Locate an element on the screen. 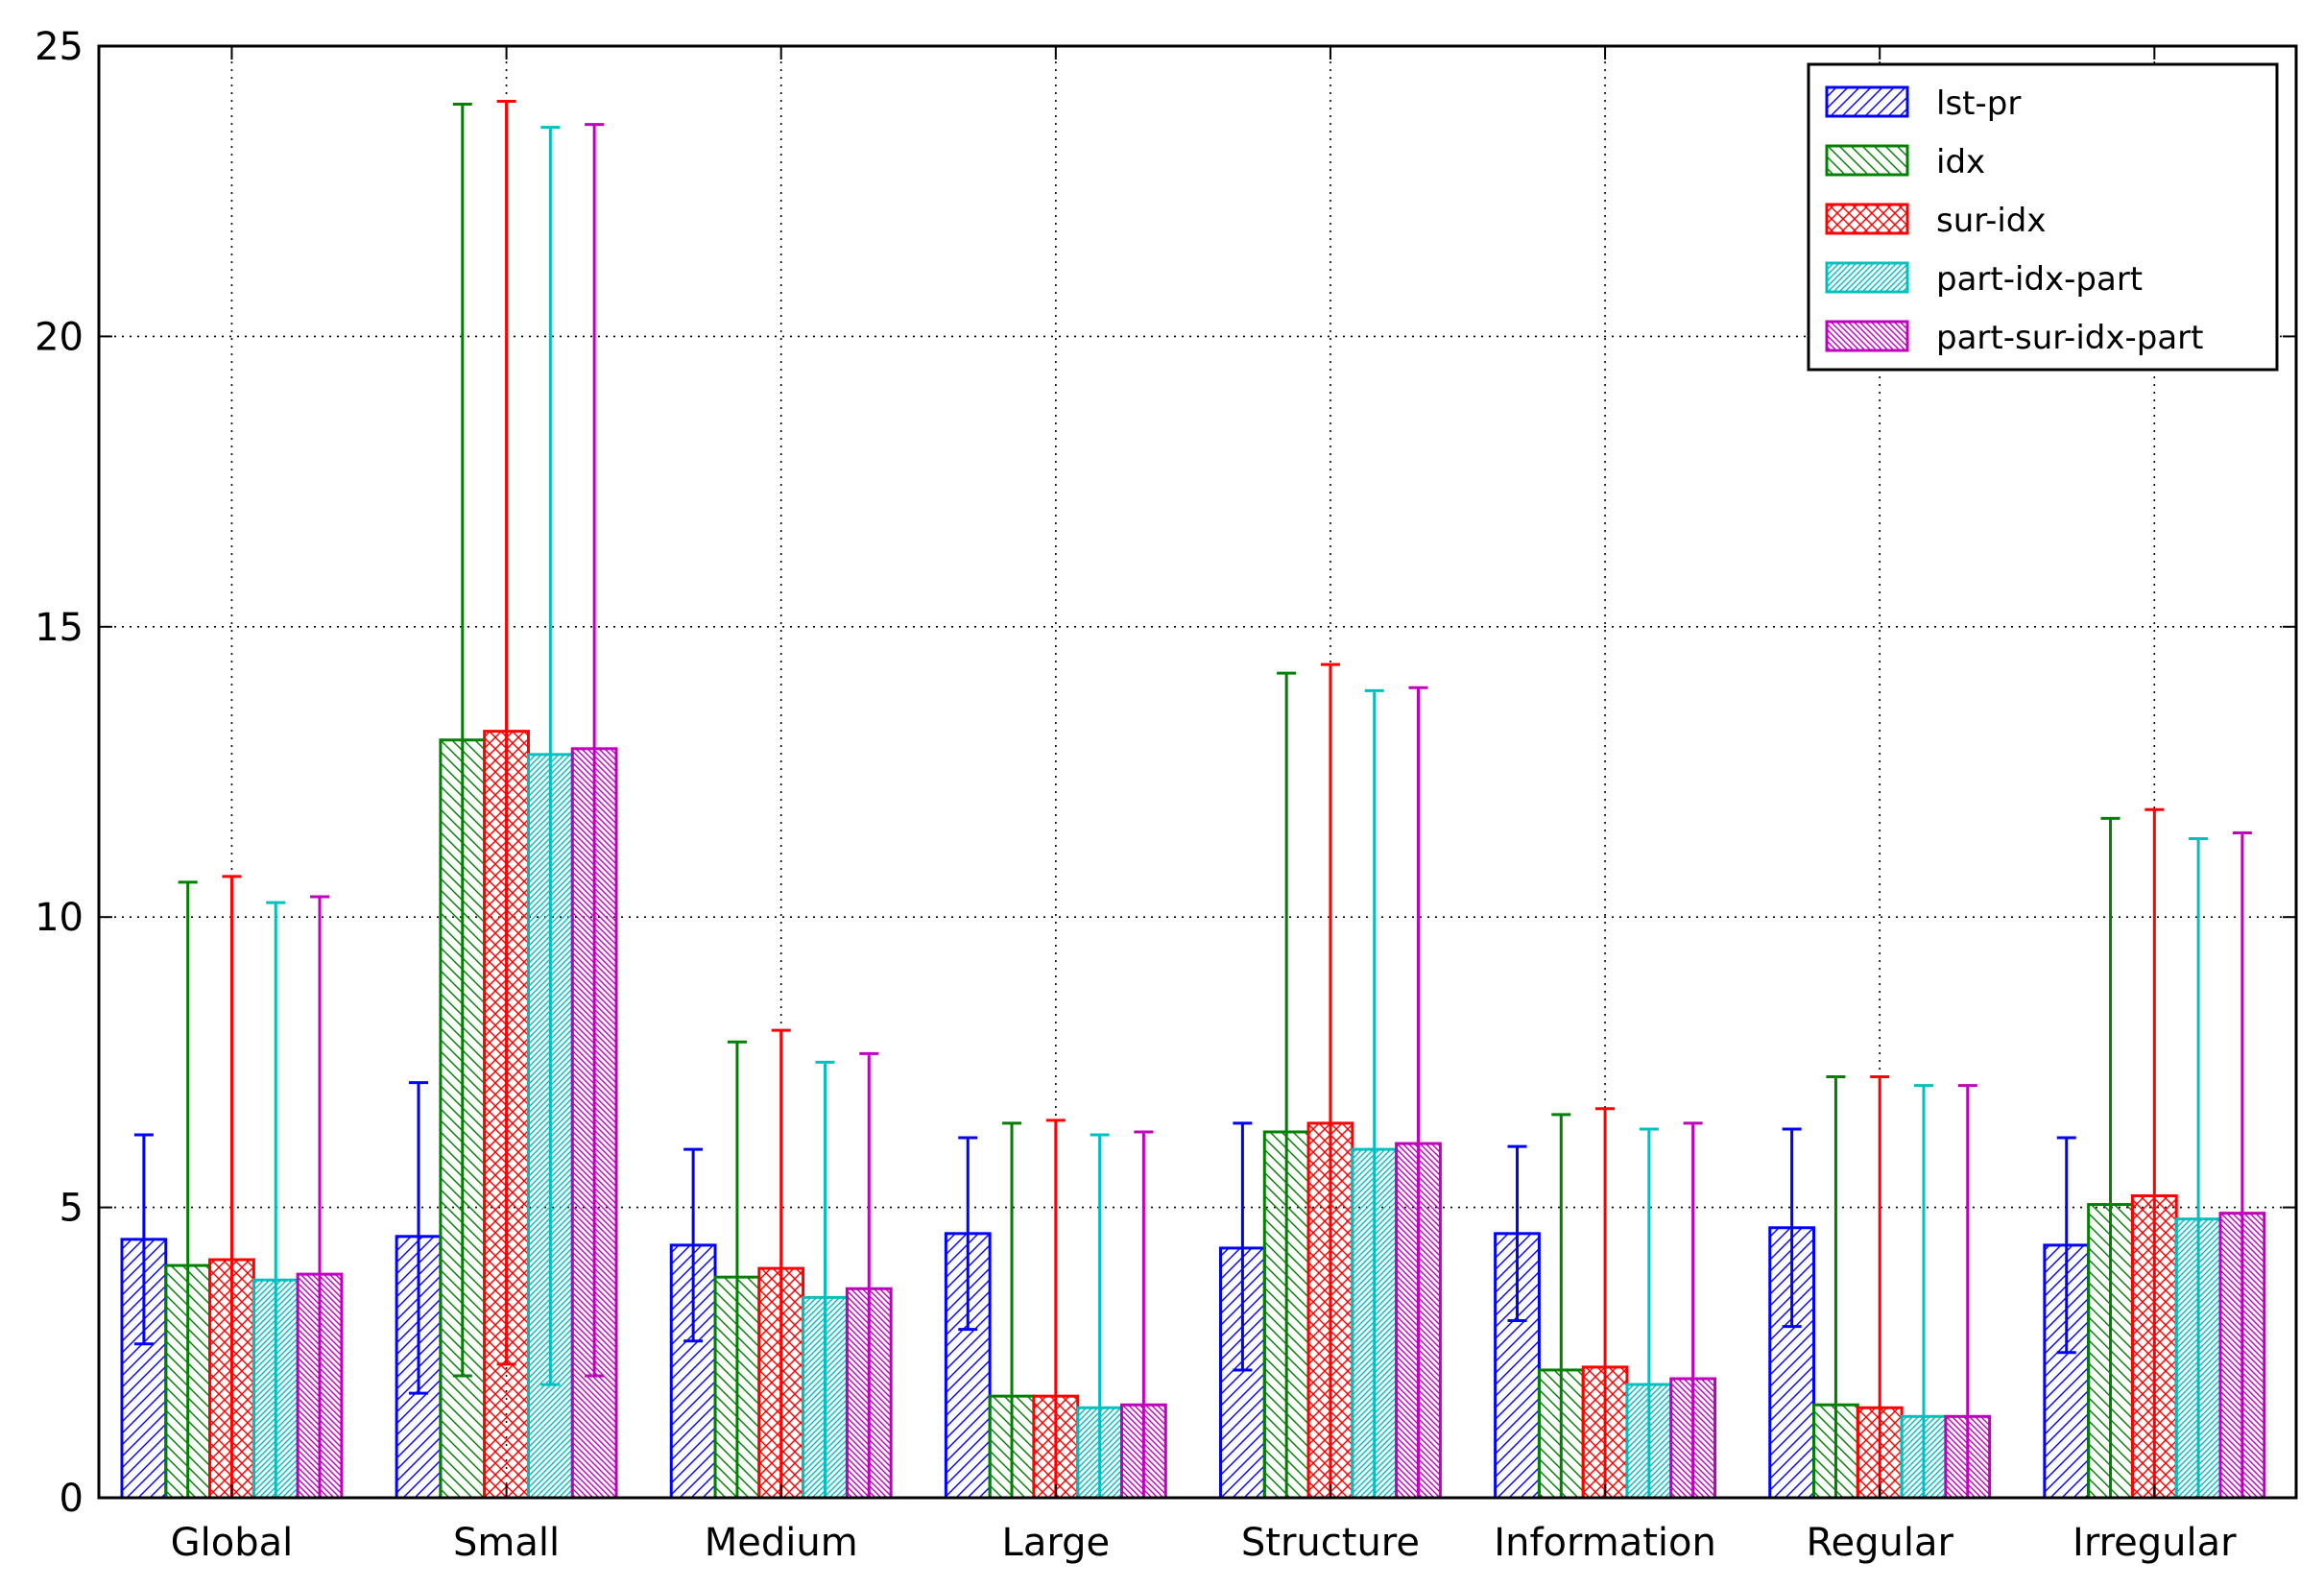 The width and height of the screenshot is (2324, 1588). x-tick-label: Regular is located at coordinates (1879, 1543).